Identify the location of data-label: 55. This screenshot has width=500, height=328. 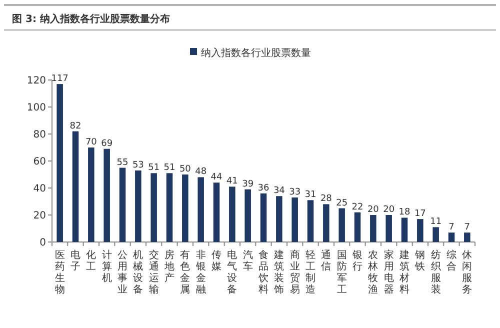
(122, 163).